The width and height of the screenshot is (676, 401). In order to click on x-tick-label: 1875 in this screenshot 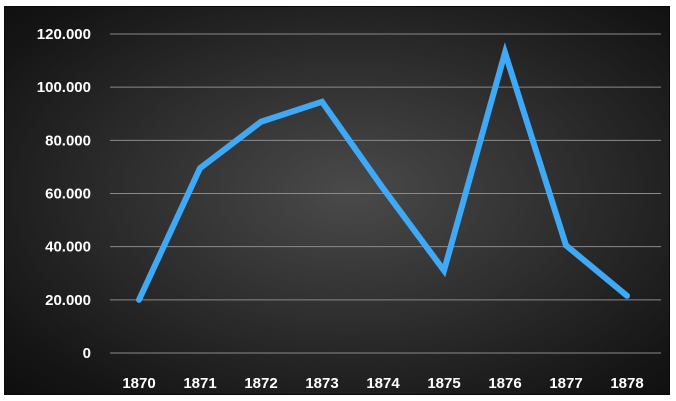, I will do `click(443, 383)`.